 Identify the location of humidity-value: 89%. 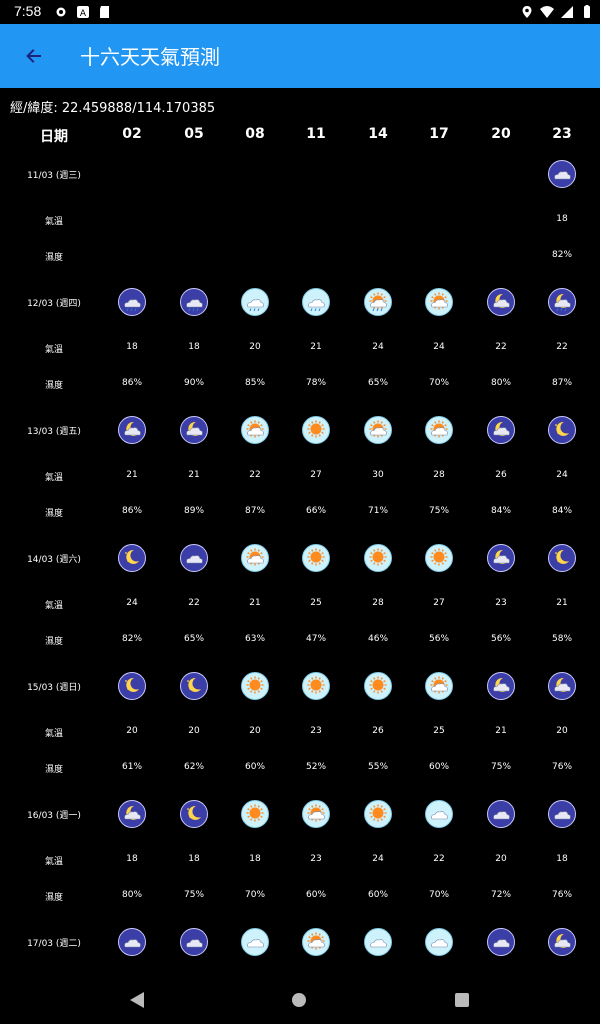
(194, 511).